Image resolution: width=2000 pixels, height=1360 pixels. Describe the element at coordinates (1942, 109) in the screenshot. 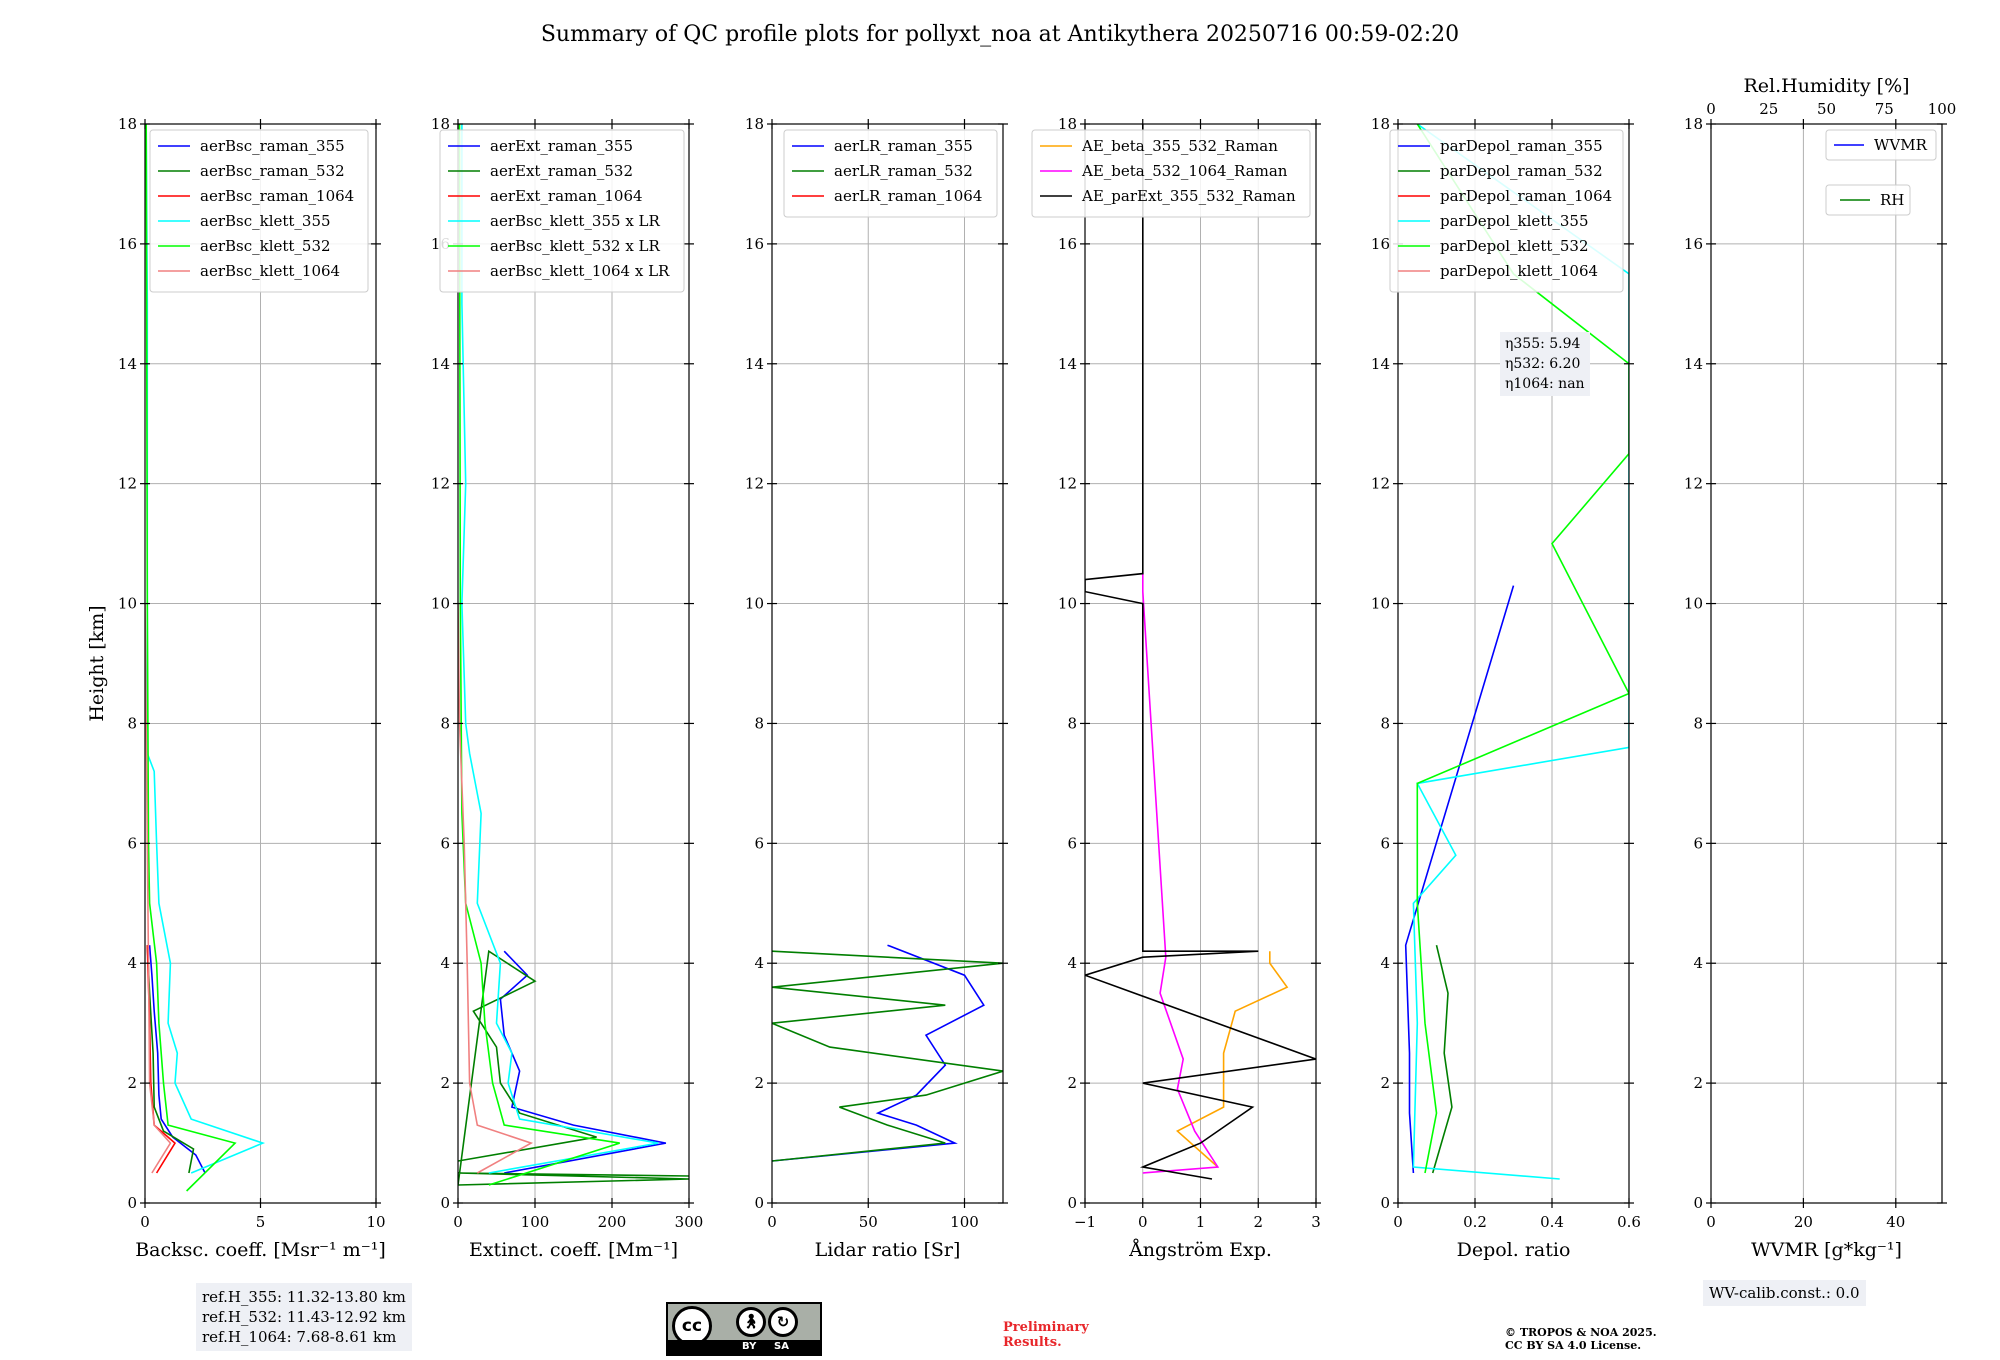

I see `x2-tick-label: 100` at that location.